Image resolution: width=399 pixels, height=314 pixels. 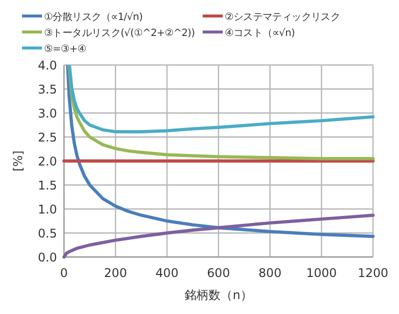 I want to click on legend-label: ⑤=③+④, so click(x=65, y=49).